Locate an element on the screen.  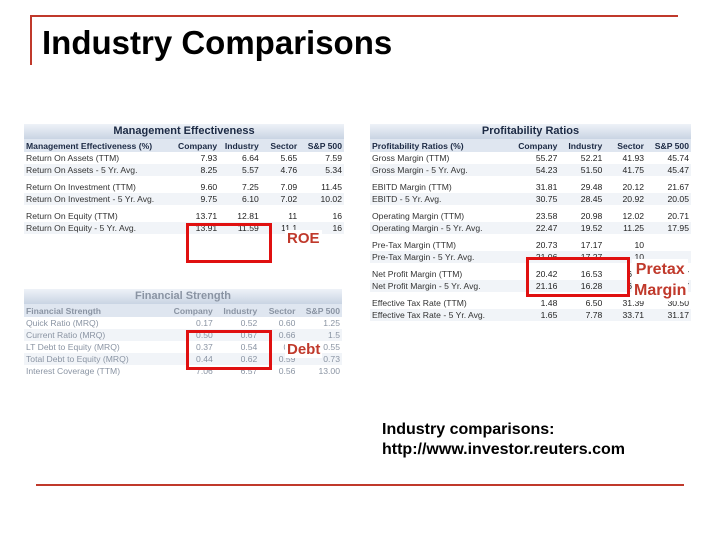
table-cell: 45.74 is located at coordinates (668, 158).